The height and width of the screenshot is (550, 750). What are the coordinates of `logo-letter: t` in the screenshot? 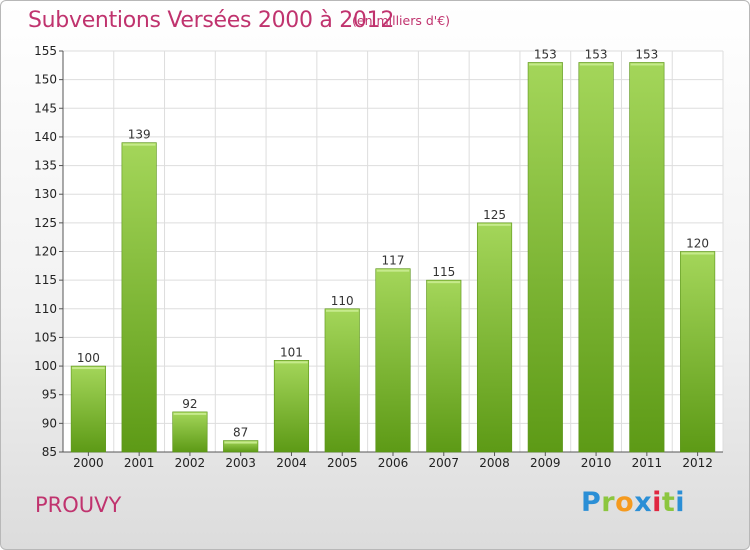 It's located at (668, 502).